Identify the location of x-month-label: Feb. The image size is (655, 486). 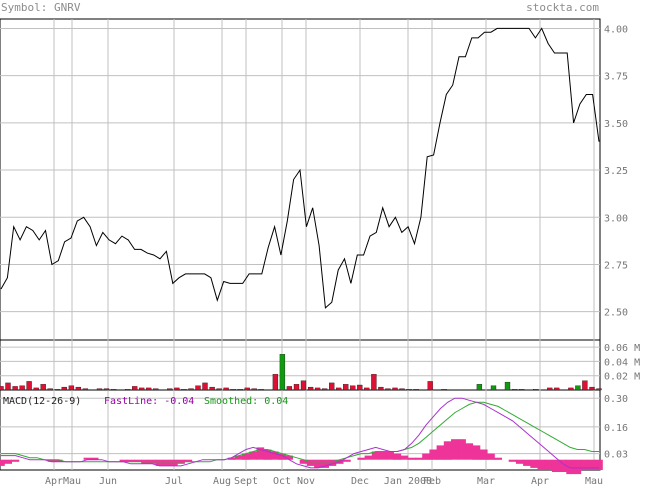
(432, 481).